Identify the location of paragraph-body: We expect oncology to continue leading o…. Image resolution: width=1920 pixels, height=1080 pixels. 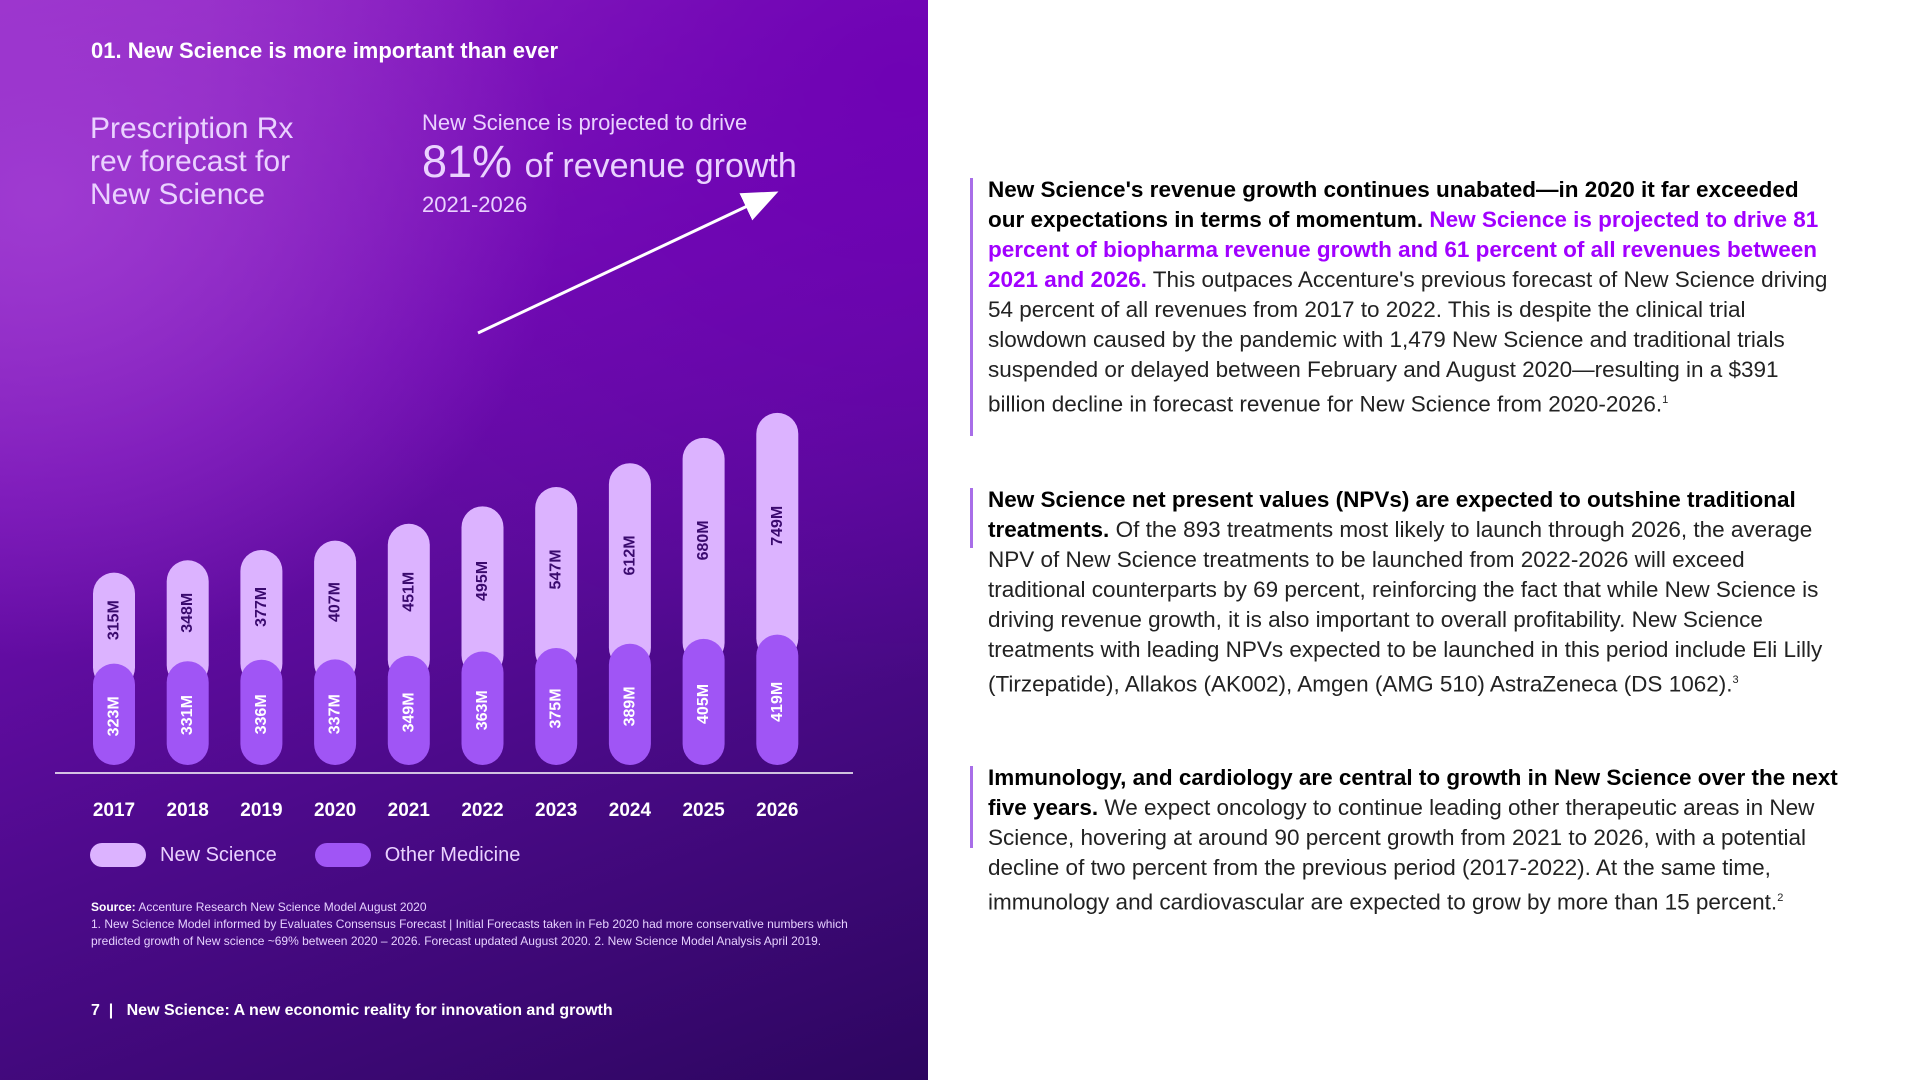
(1401, 855).